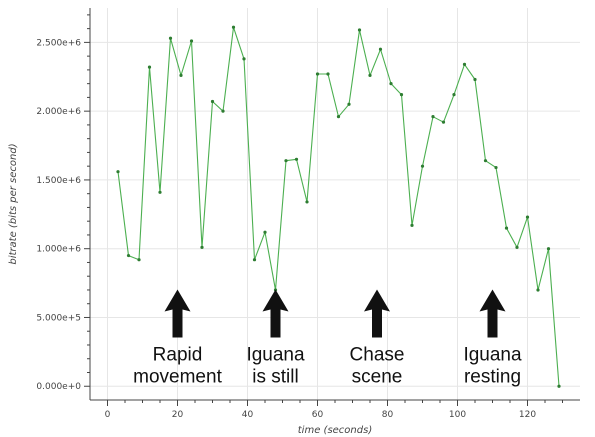  I want to click on annotation-label: is still, so click(275, 376).